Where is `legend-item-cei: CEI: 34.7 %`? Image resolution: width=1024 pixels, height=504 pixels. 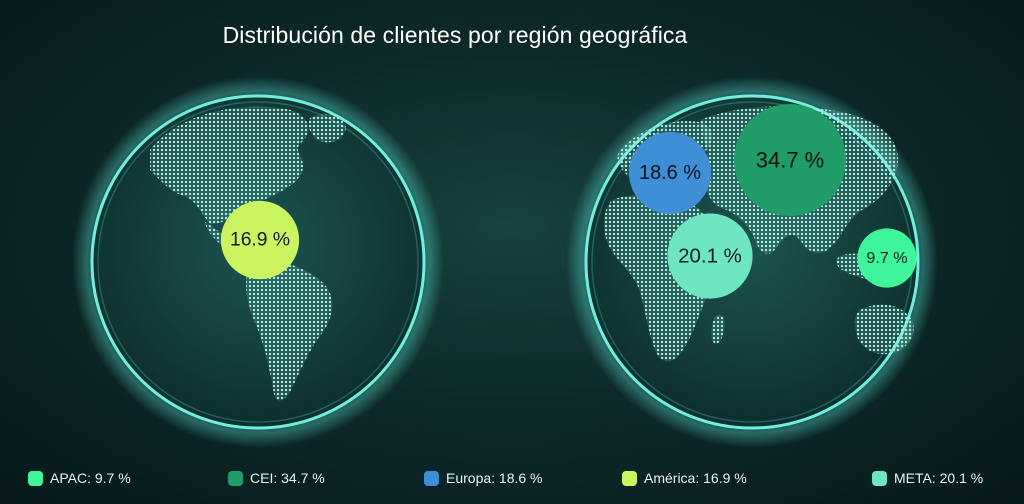
legend-item-cei: CEI: 34.7 % is located at coordinates (276, 478).